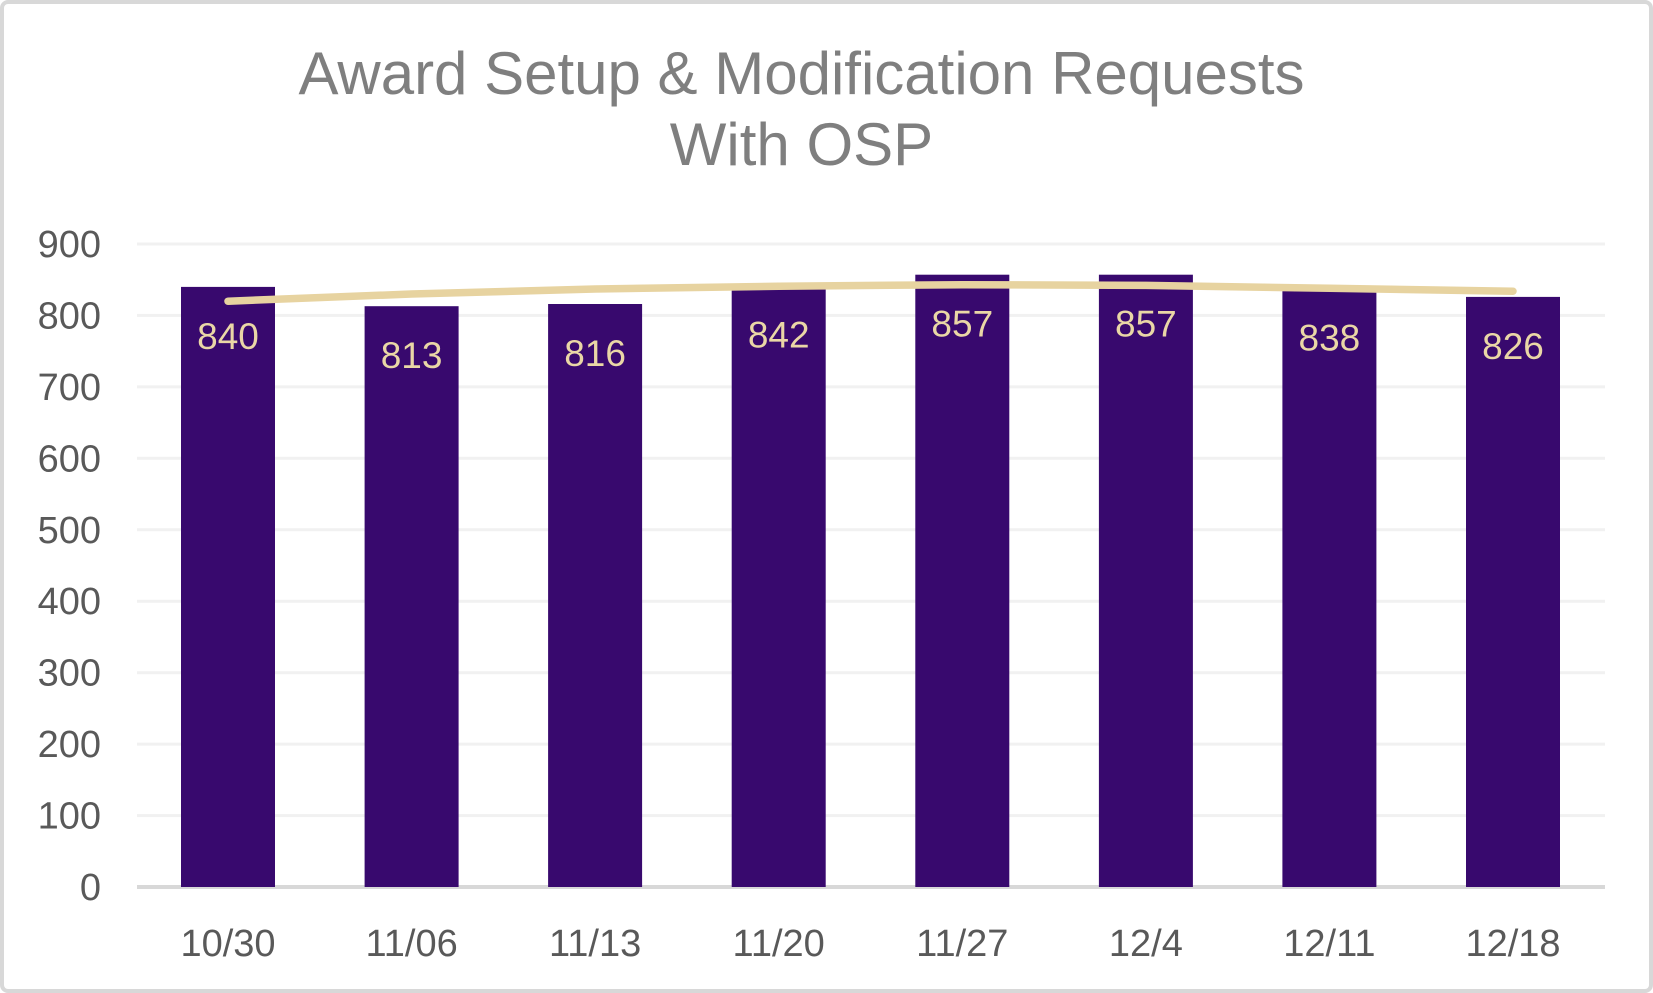 The image size is (1653, 993). Describe the element at coordinates (69, 316) in the screenshot. I see `y-tick-label: 800` at that location.